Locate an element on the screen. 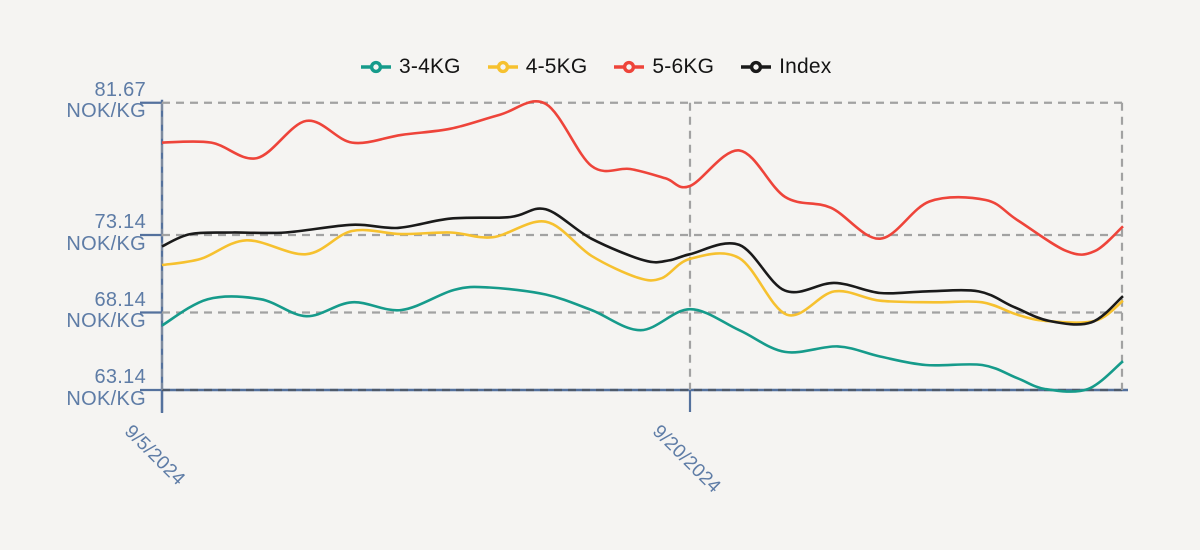 This screenshot has height=550, width=1200. y-axis-label-81.67: 81.67 NOK/KG is located at coordinates (73, 100).